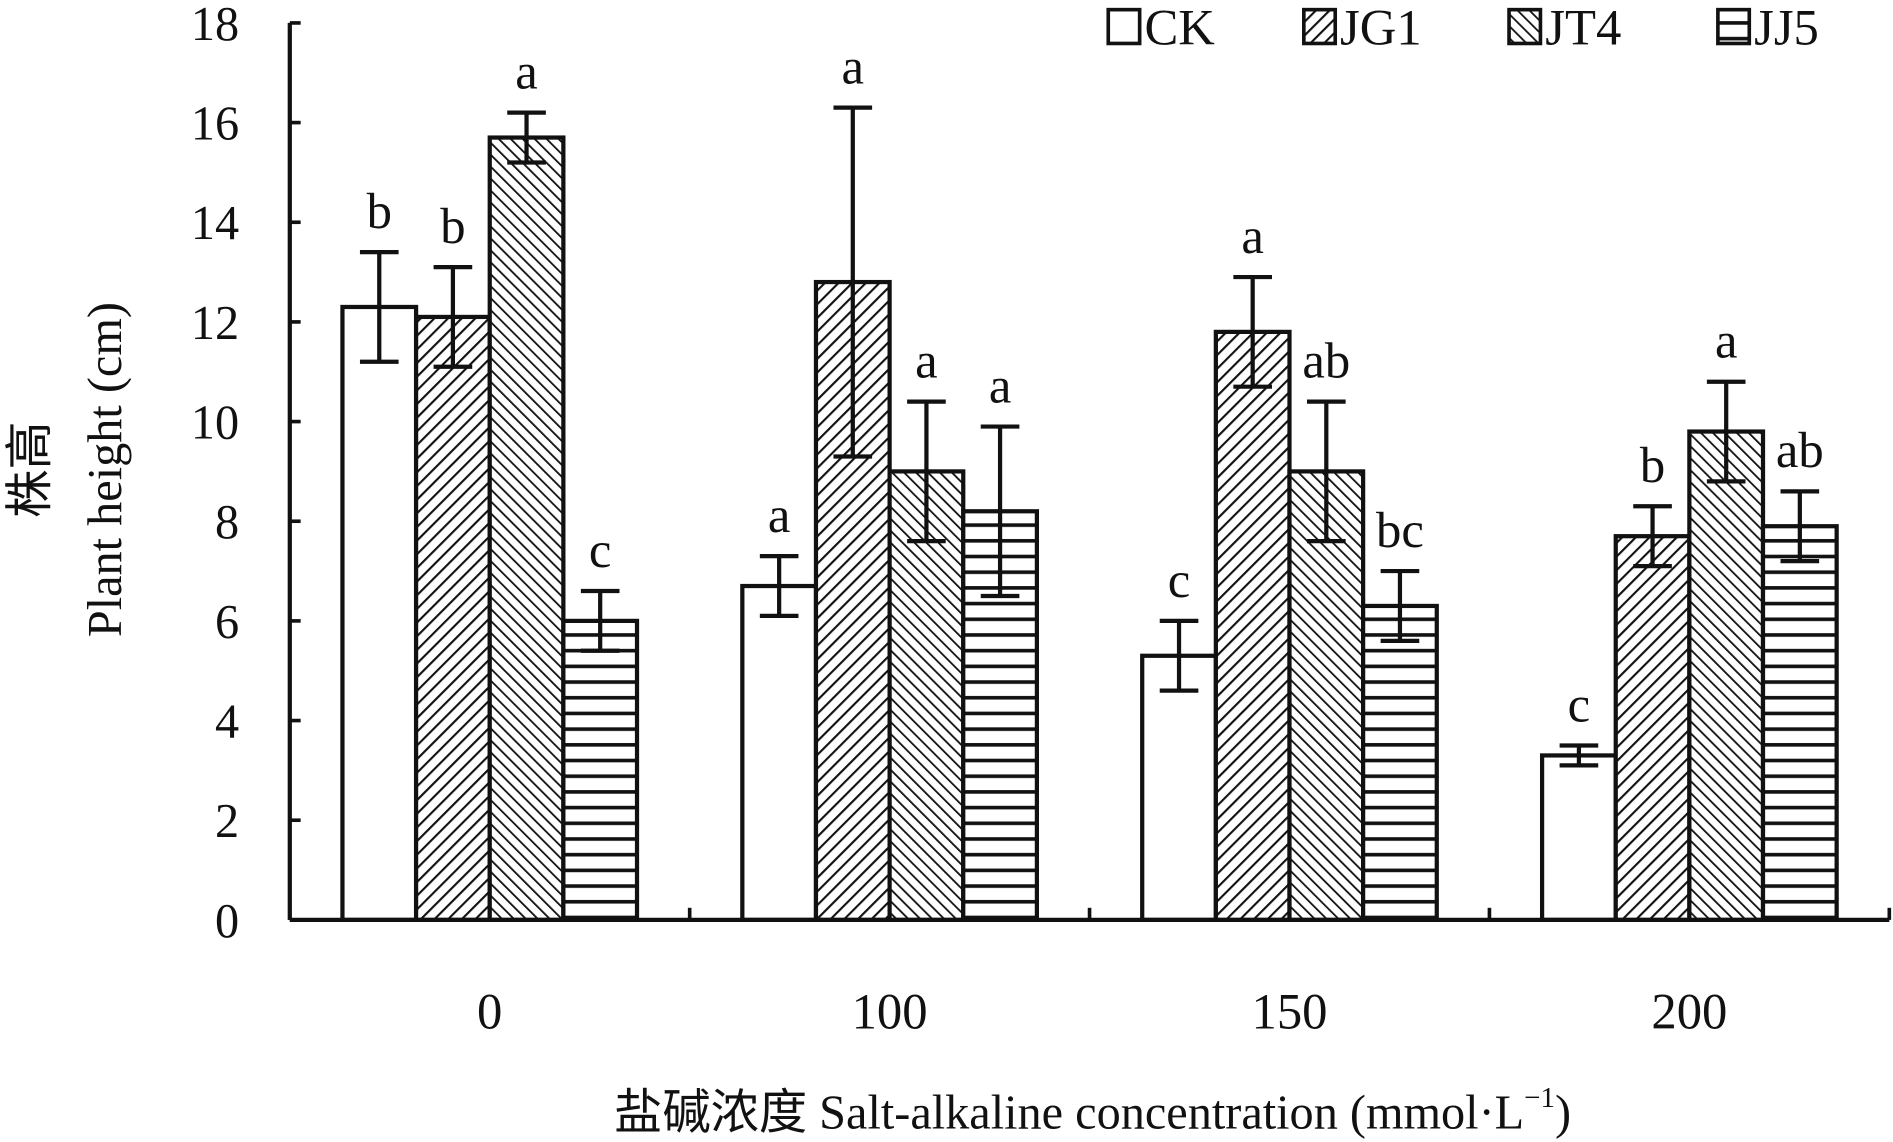 This screenshot has width=1893, height=1142. I want to click on y-tick-label: 8, so click(227, 522).